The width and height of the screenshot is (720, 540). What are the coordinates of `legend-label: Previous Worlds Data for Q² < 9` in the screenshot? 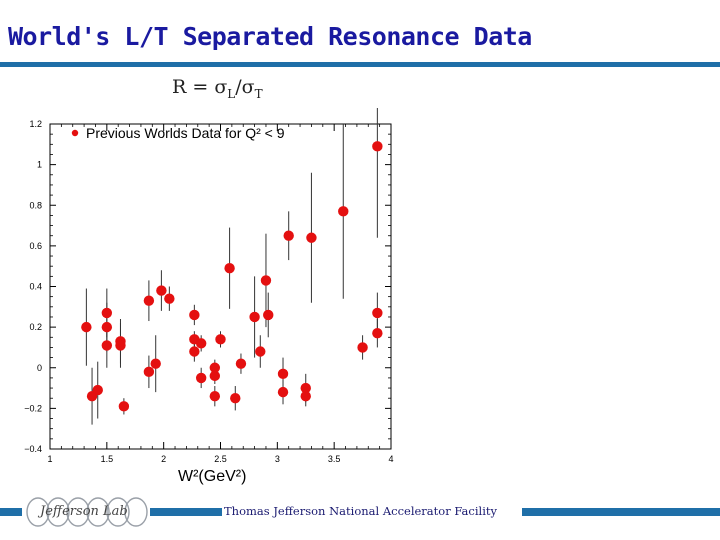 It's located at (185, 133).